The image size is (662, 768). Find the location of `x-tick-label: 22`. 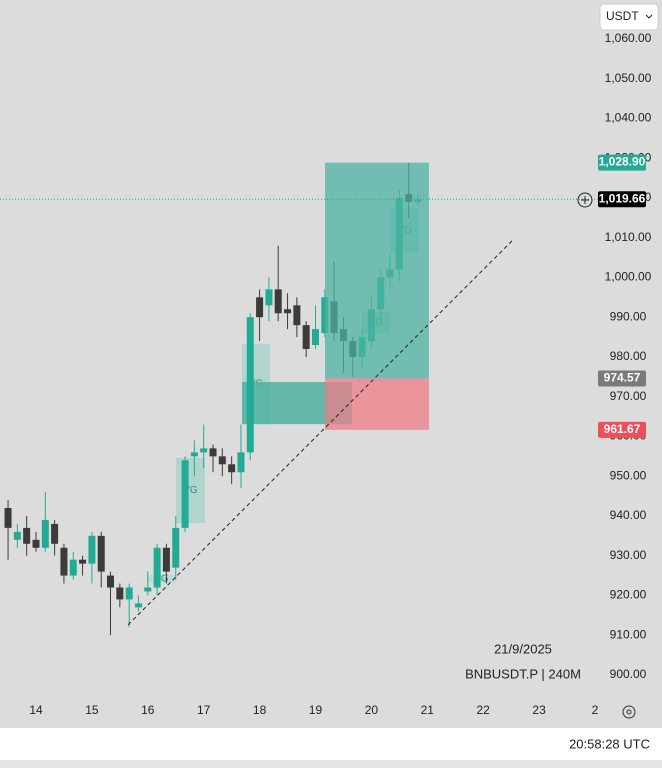

x-tick-label: 22 is located at coordinates (484, 710).